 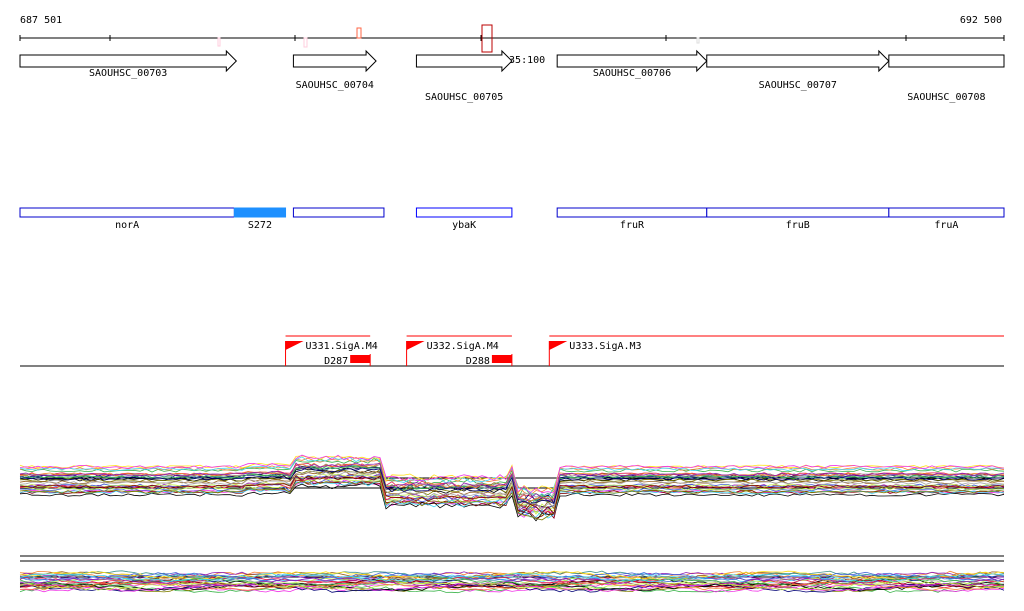 I want to click on annotation-fruR: fruR, so click(x=632, y=219).